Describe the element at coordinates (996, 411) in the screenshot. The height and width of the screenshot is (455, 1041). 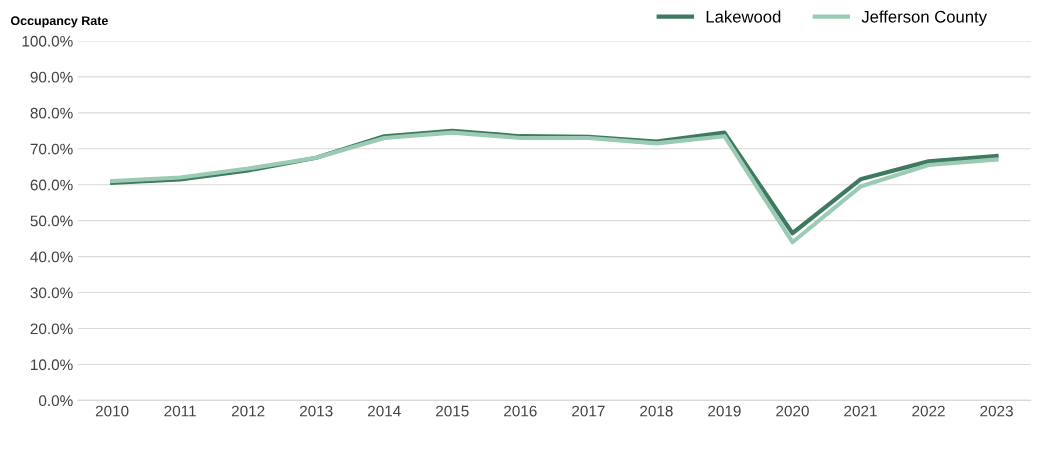
I see `x-tick-label: 2023` at that location.